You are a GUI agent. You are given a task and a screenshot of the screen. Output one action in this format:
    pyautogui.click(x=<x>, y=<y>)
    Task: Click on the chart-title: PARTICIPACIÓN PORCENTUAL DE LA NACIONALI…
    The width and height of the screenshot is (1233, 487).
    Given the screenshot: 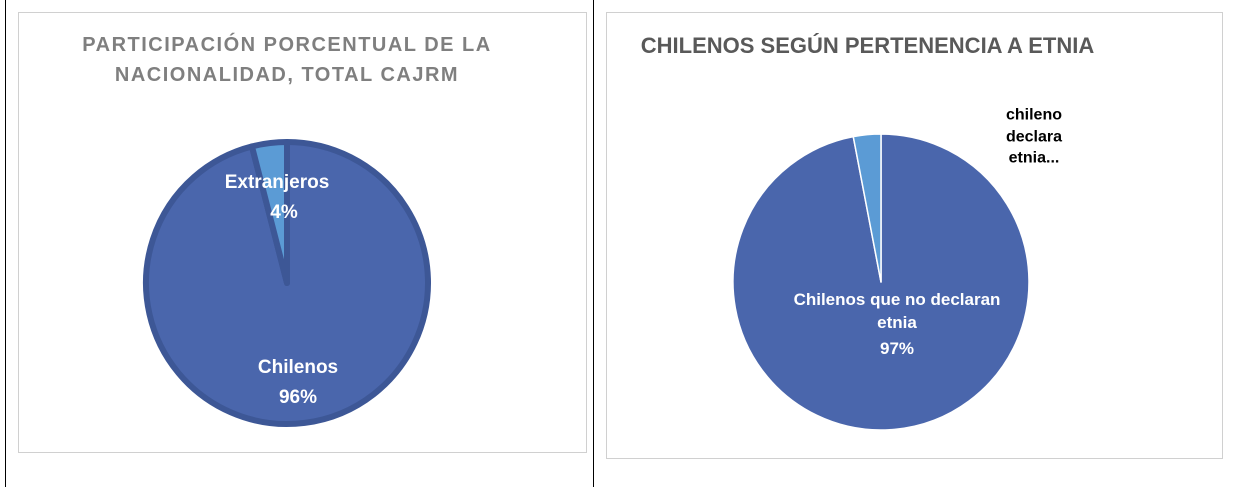 What is the action you would take?
    pyautogui.click(x=287, y=60)
    